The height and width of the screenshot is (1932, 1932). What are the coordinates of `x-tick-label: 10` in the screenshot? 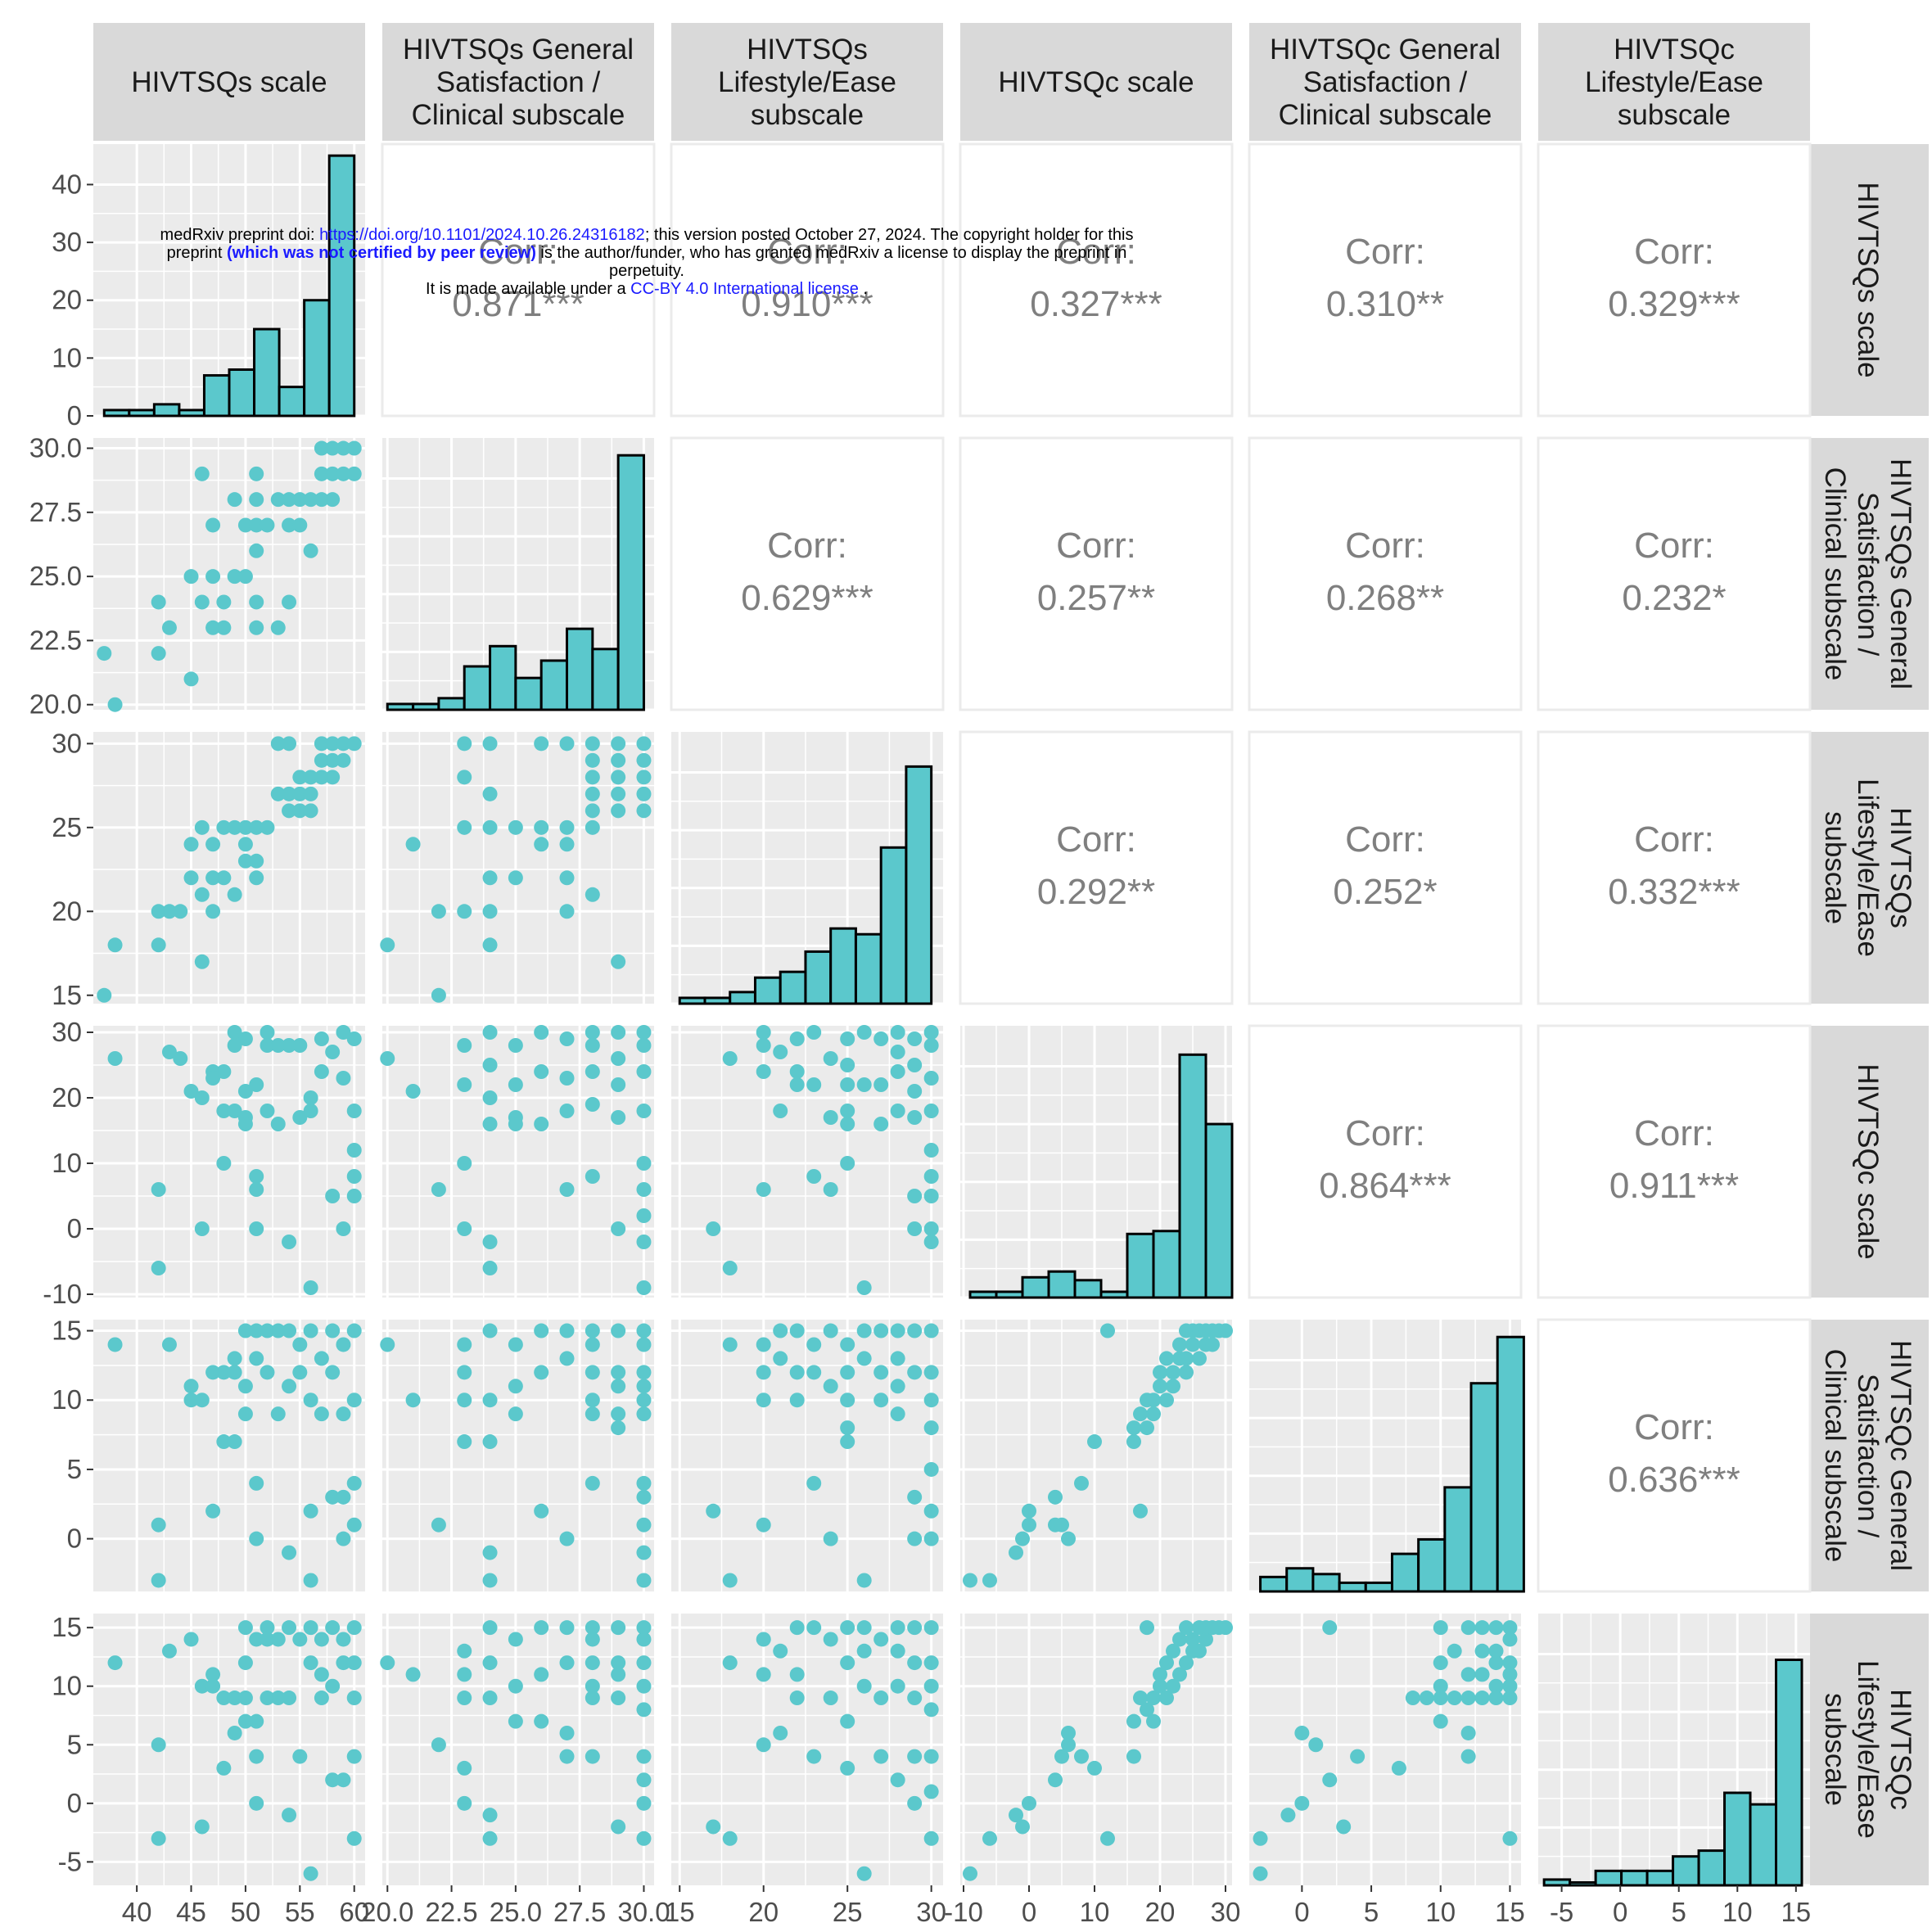 It's located at (1440, 1912).